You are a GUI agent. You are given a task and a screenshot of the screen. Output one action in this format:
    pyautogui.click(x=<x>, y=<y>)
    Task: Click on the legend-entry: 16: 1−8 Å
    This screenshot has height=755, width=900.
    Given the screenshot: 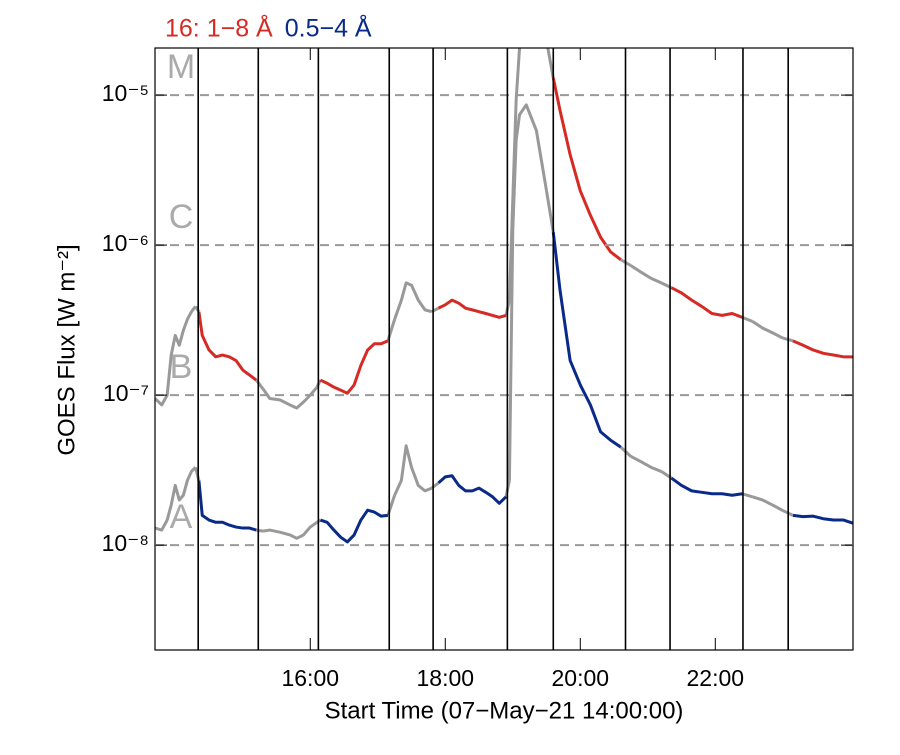 What is the action you would take?
    pyautogui.click(x=219, y=28)
    